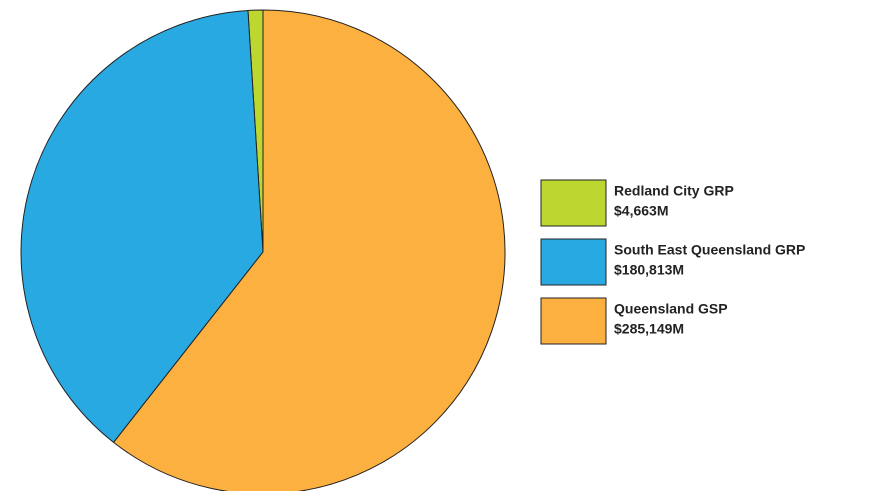 This screenshot has height=491, width=894. Describe the element at coordinates (671, 309) in the screenshot. I see `legend-label: Queensland GSP` at that location.